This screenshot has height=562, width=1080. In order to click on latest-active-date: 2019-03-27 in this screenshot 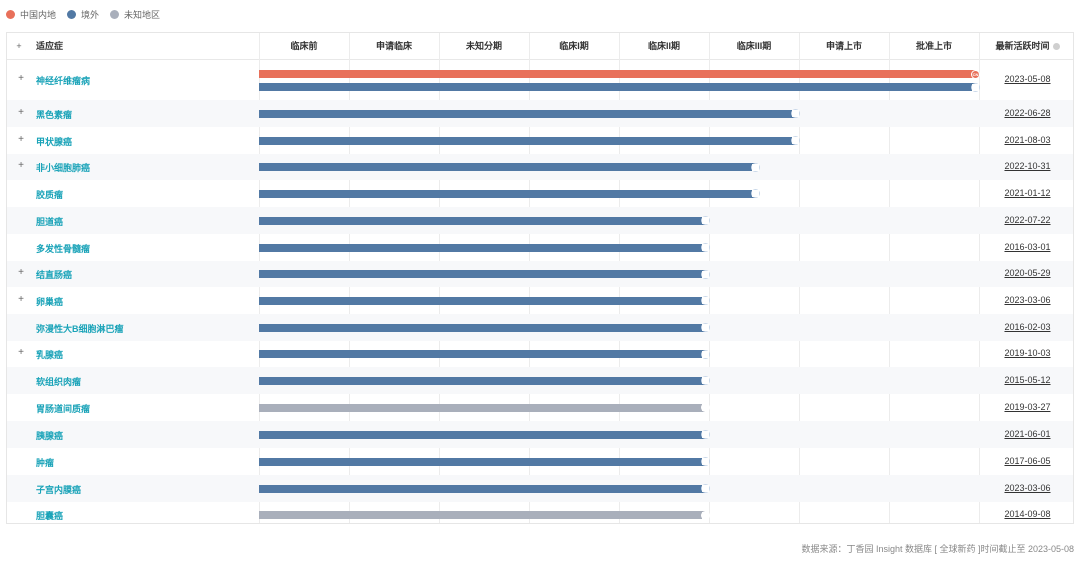, I will do `click(1027, 406)`.